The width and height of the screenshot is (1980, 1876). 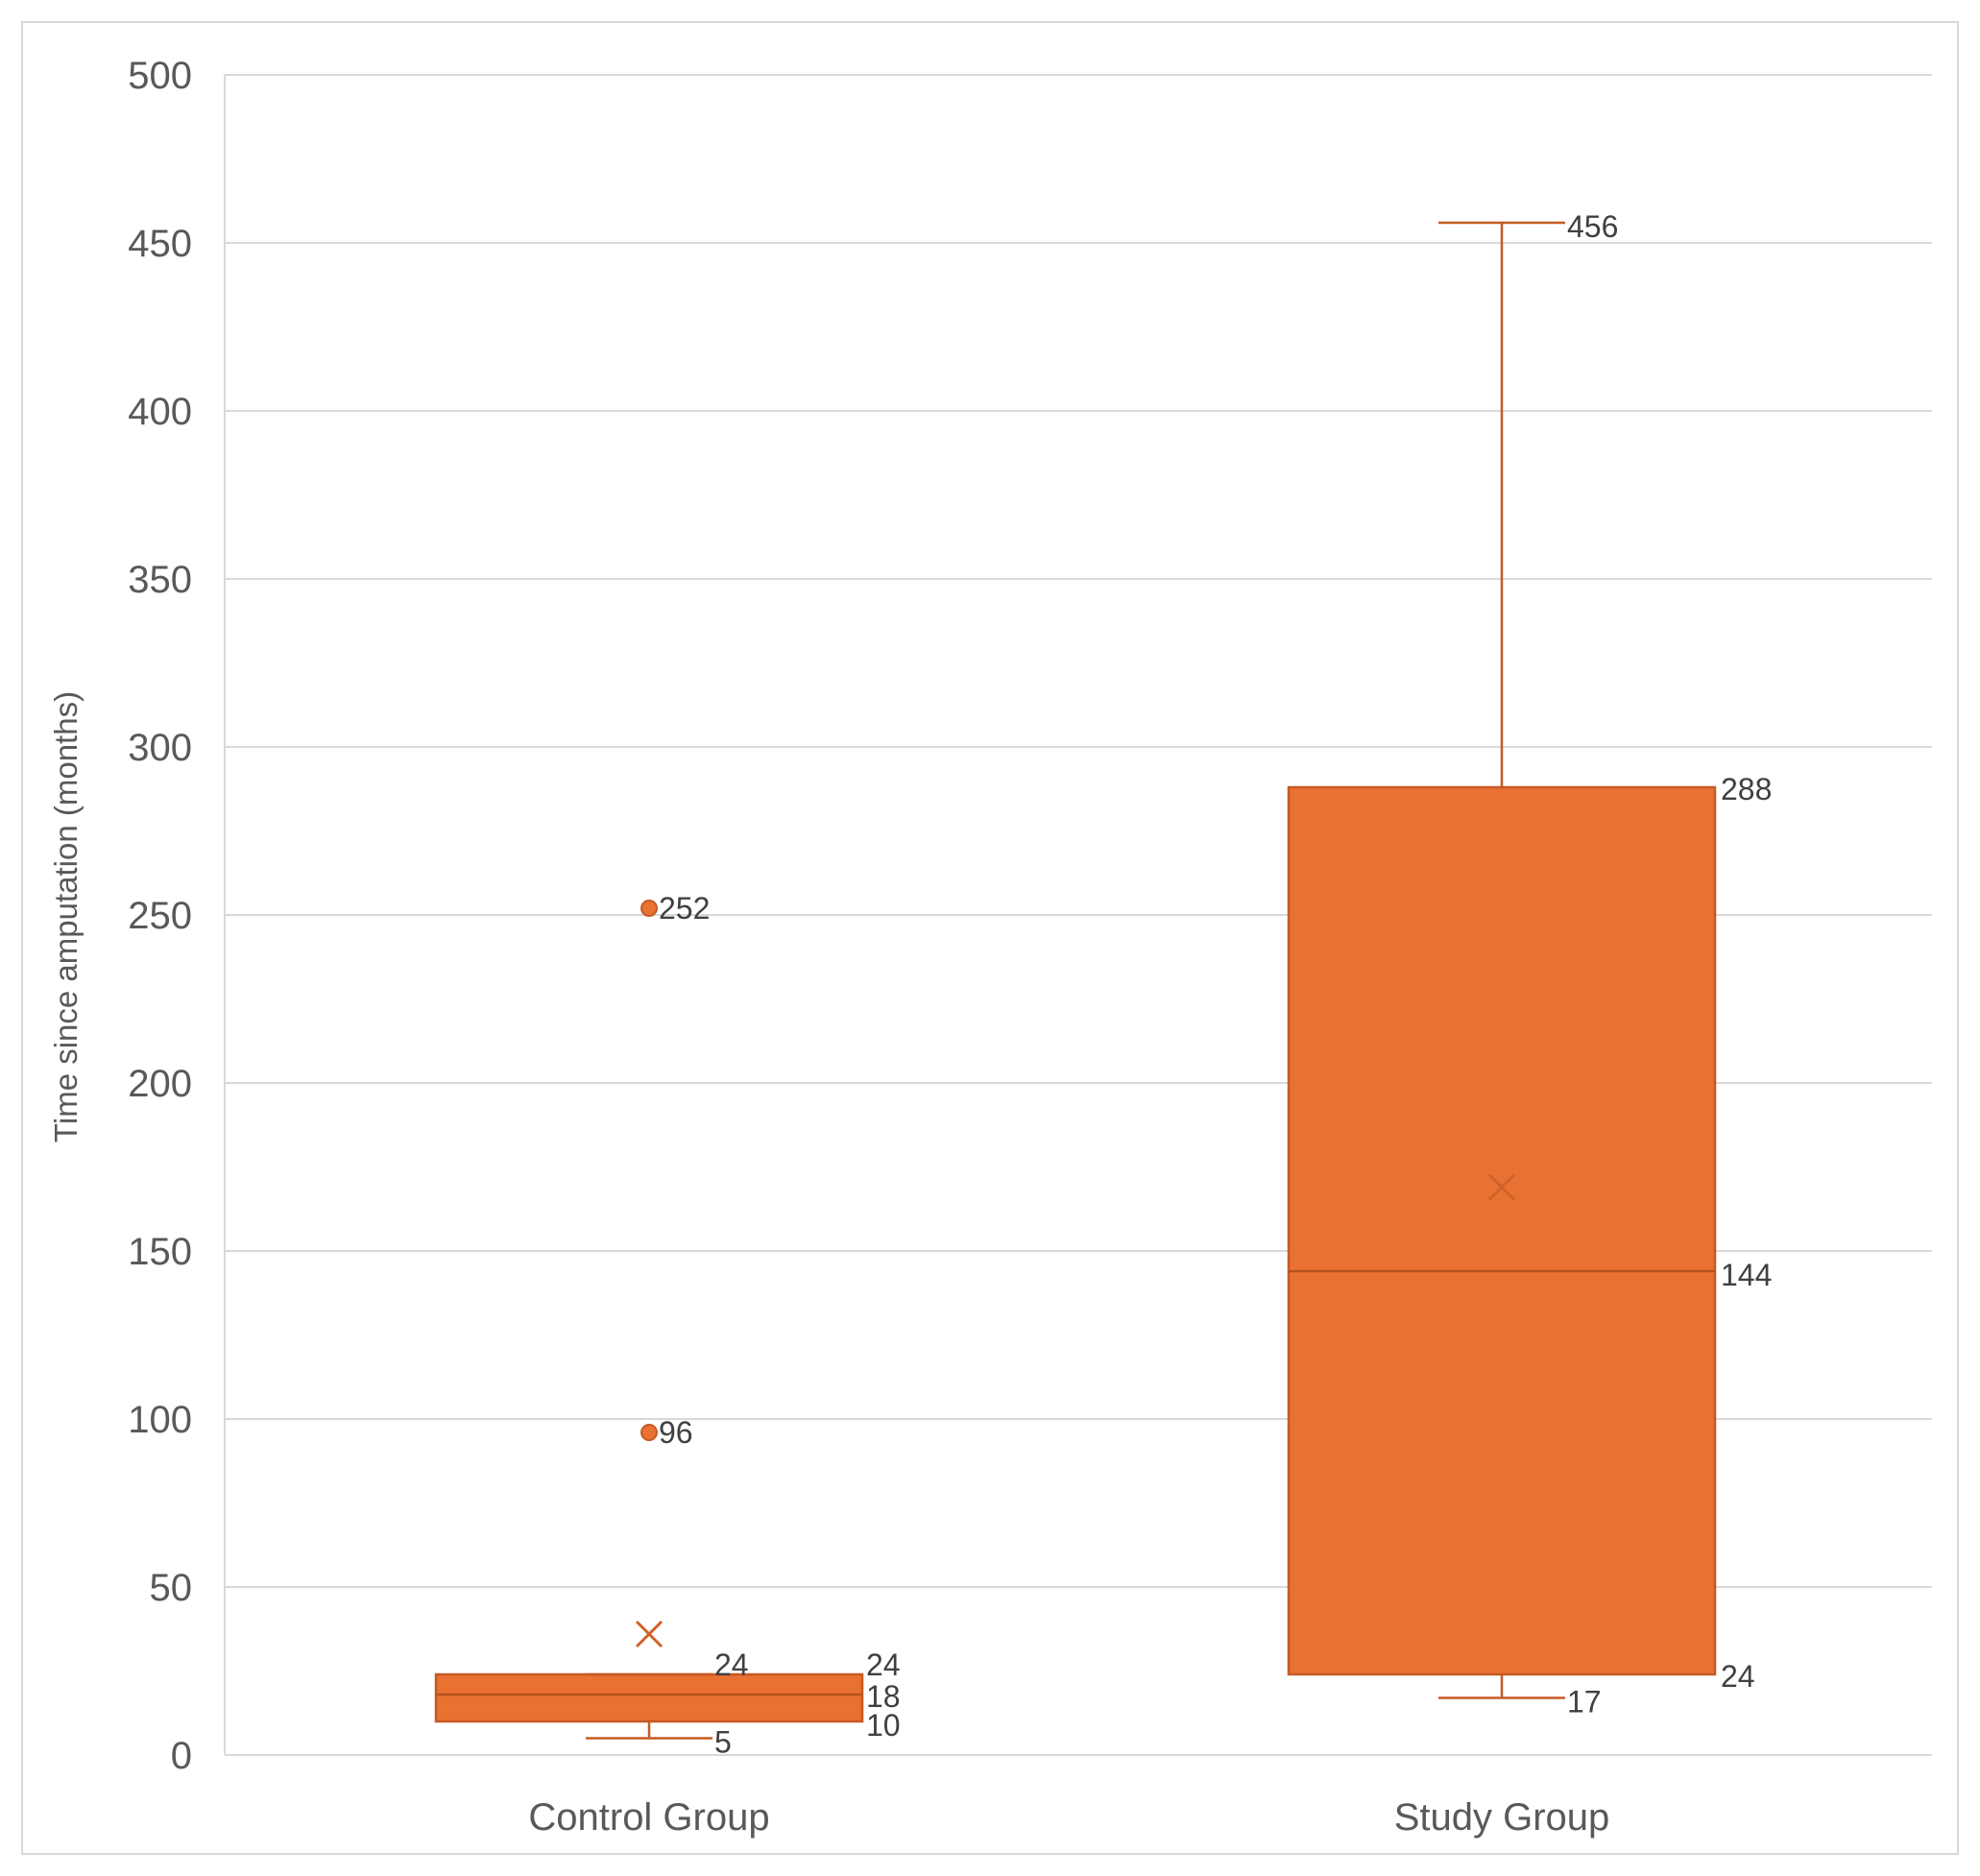 I want to click on y-tick-label-250: 250, so click(x=160, y=916).